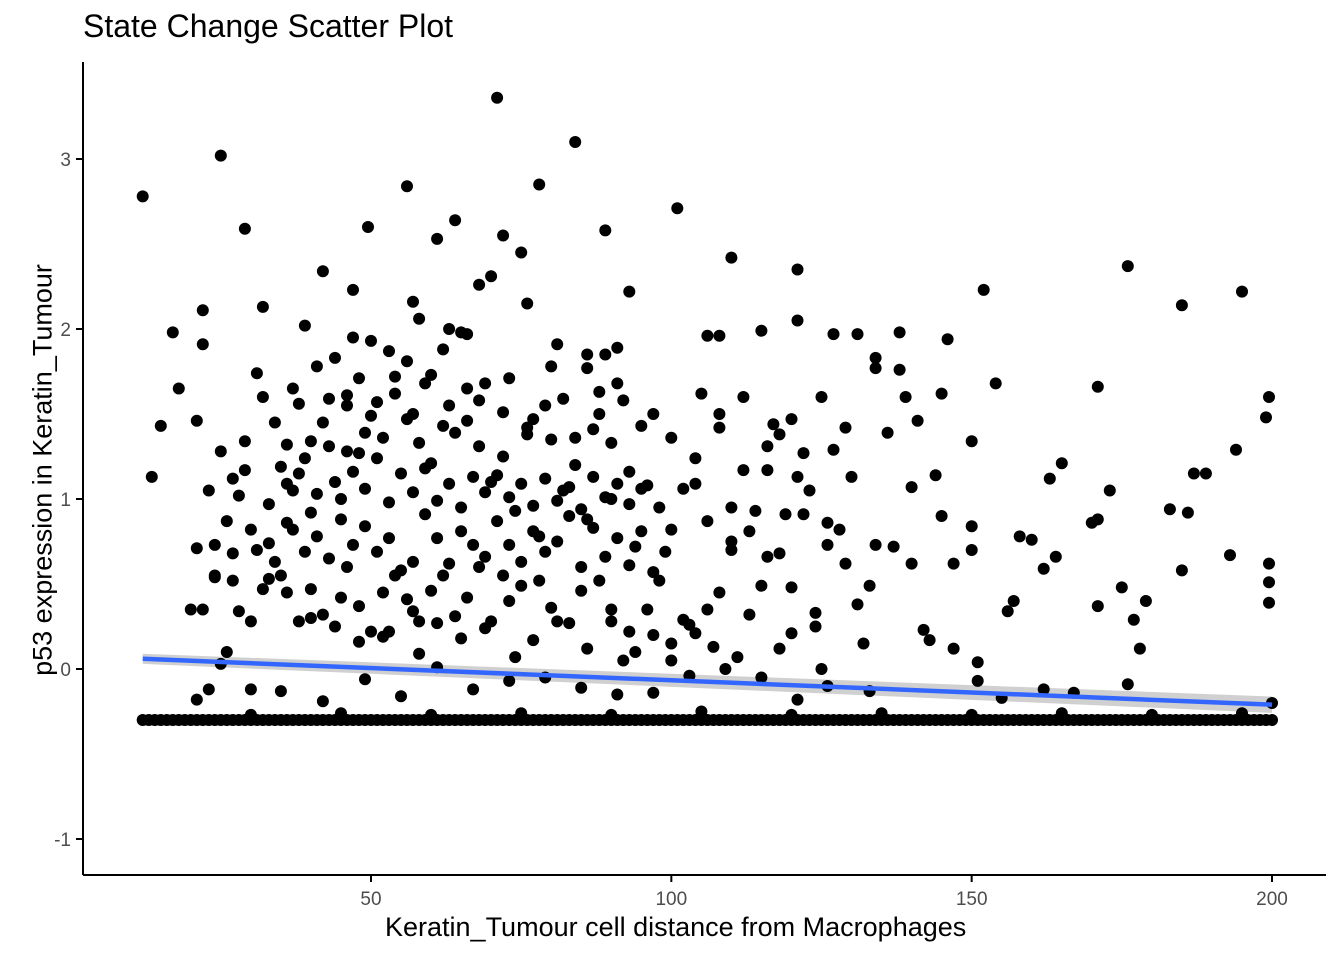 This screenshot has height=960, width=1344. What do you see at coordinates (1272, 899) in the screenshot?
I see `x-tick-label: 200` at bounding box center [1272, 899].